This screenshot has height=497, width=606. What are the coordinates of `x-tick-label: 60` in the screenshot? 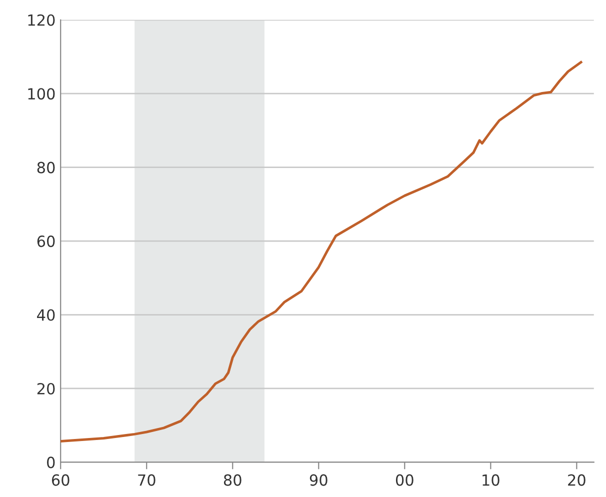 It's located at (61, 480).